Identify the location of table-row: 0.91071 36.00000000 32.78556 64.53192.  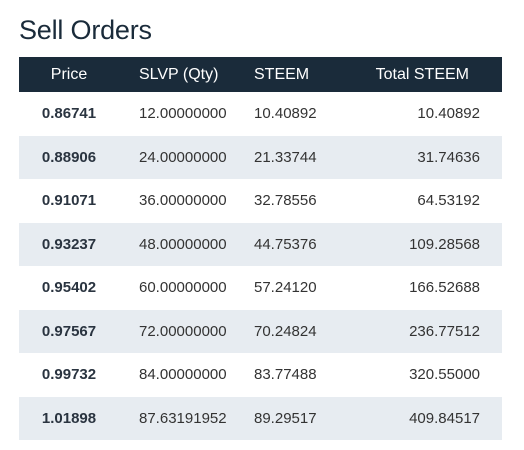
(260, 201).